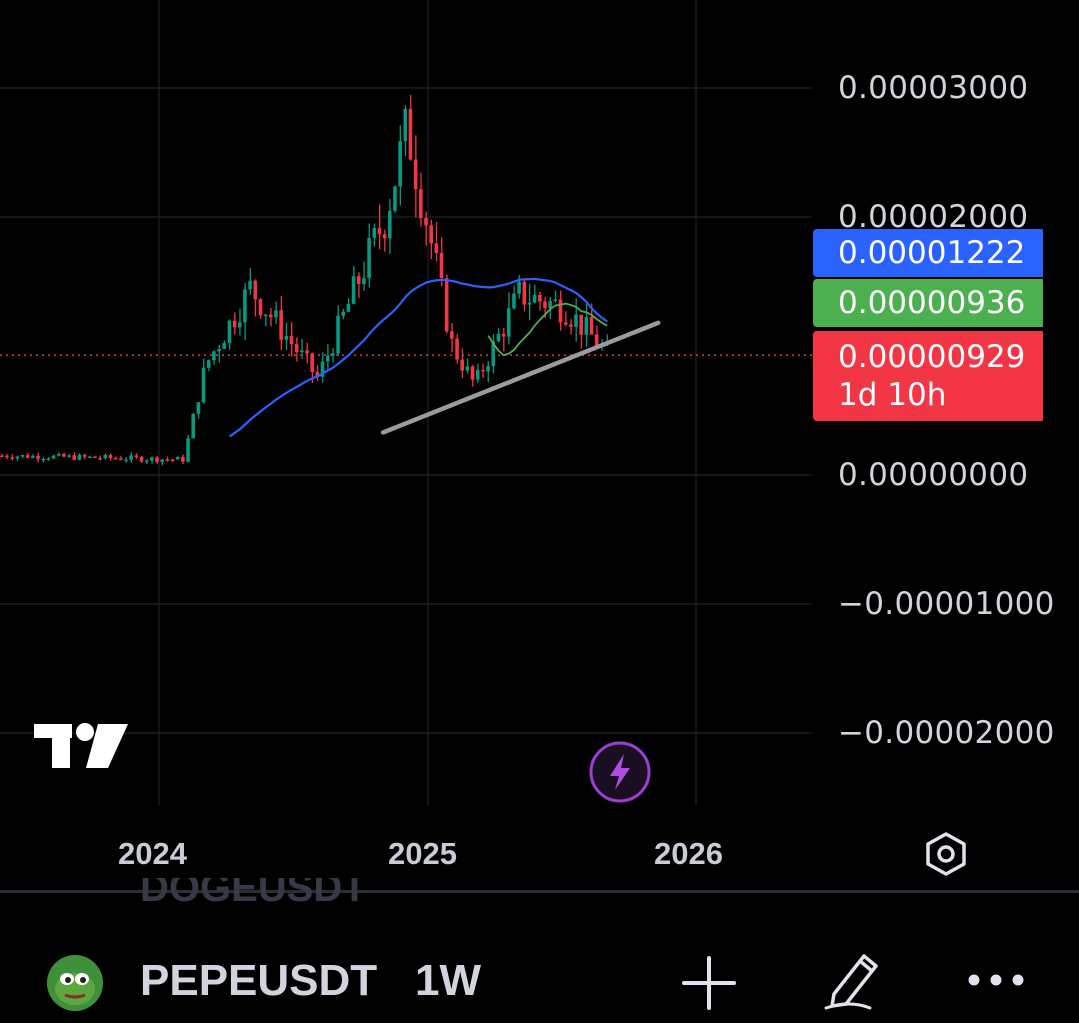 The height and width of the screenshot is (1023, 1079). I want to click on secondary-symbol-peek: DOGEUSDT, so click(253, 894).